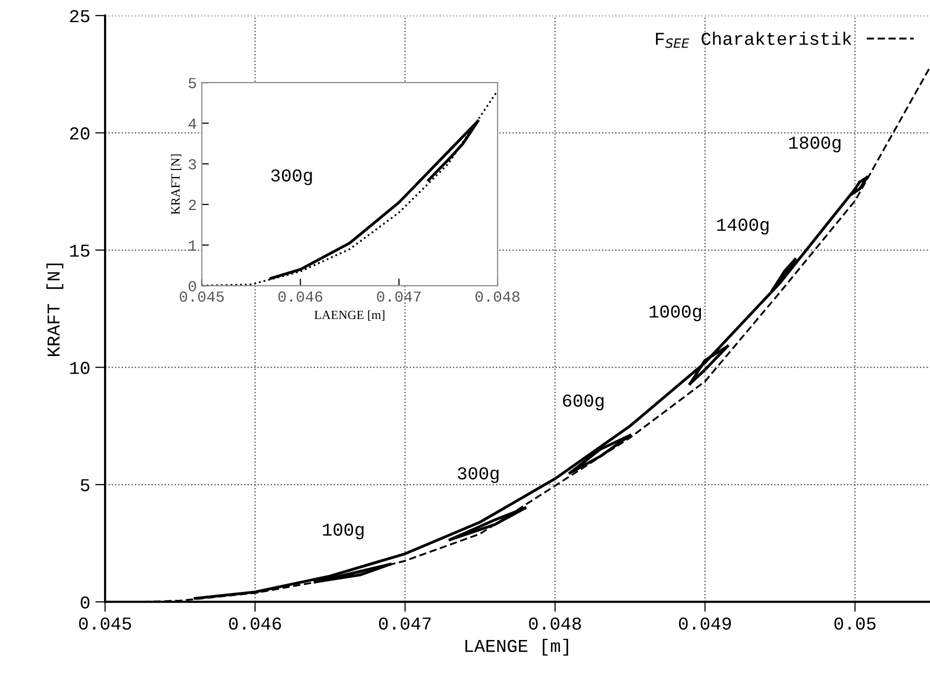 This screenshot has height=677, width=930. What do you see at coordinates (80, 368) in the screenshot?
I see `y-tick-label: 10` at bounding box center [80, 368].